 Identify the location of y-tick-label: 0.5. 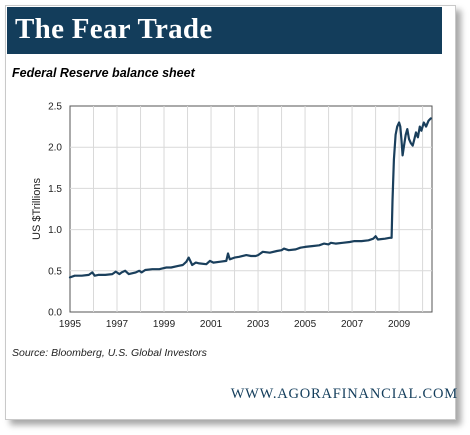
(55, 271).